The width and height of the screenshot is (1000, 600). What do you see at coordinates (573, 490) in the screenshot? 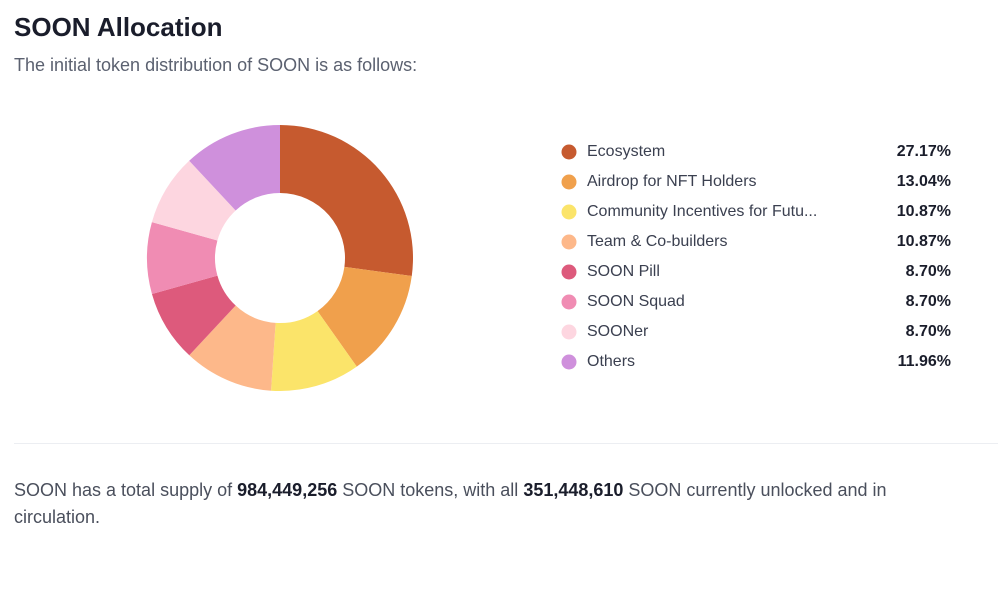
I see `circulating-supply: 351,448,610` at bounding box center [573, 490].